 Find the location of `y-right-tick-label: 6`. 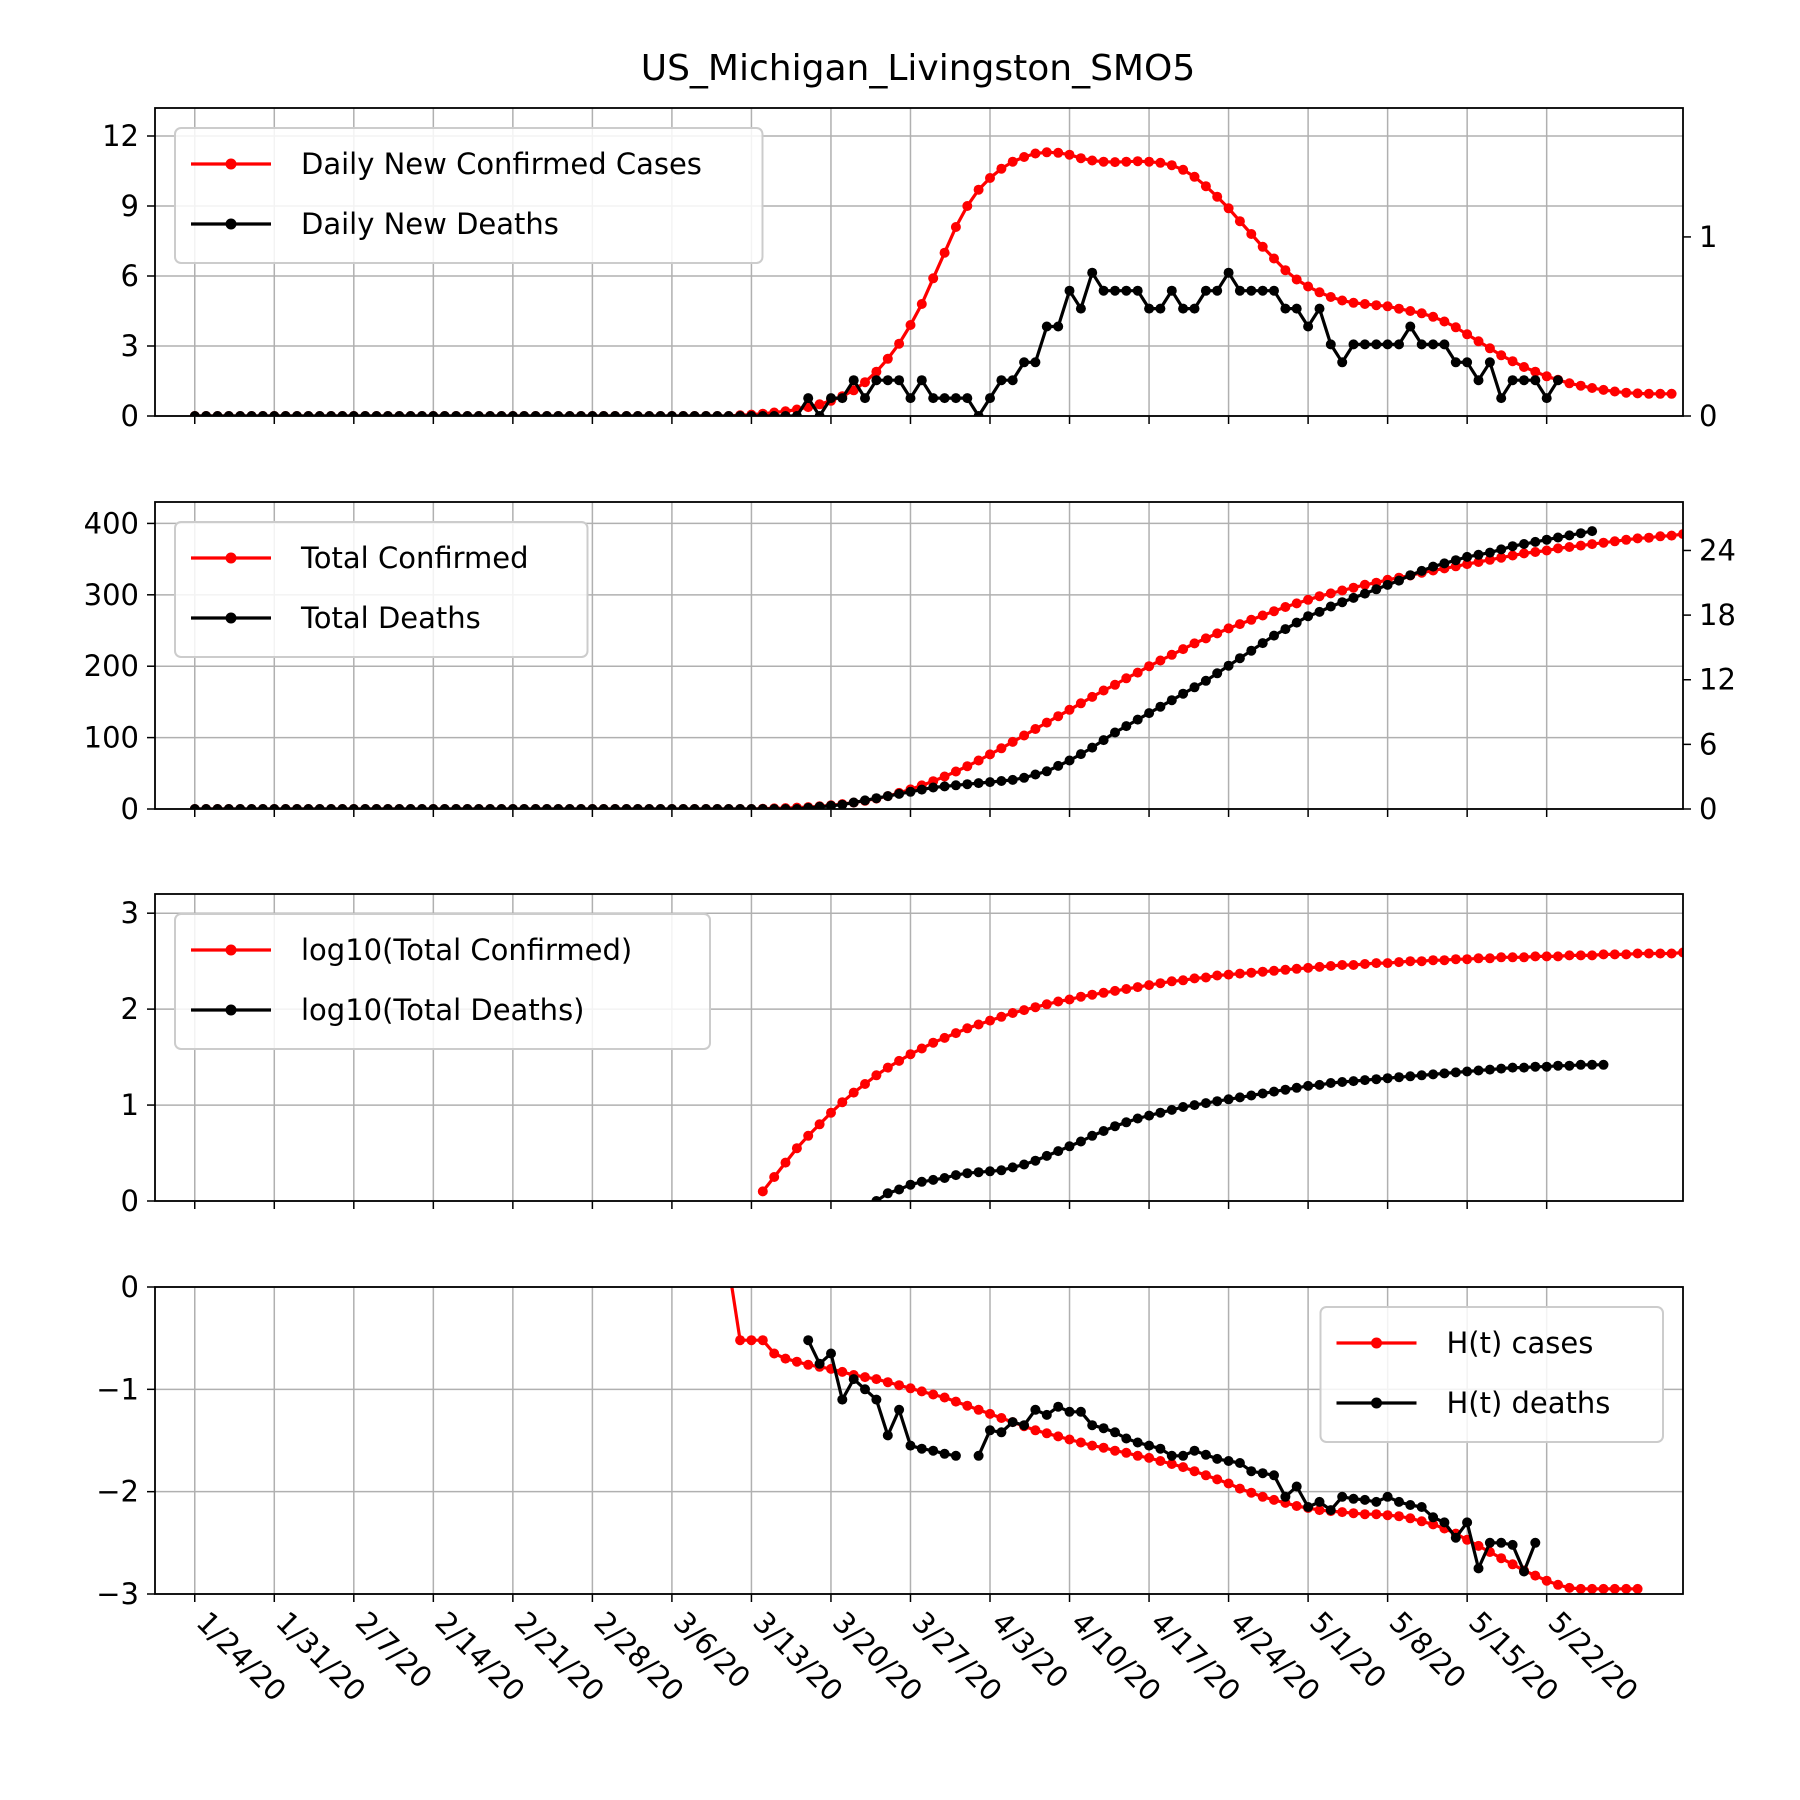

y-right-tick-label: 6 is located at coordinates (1708, 744).